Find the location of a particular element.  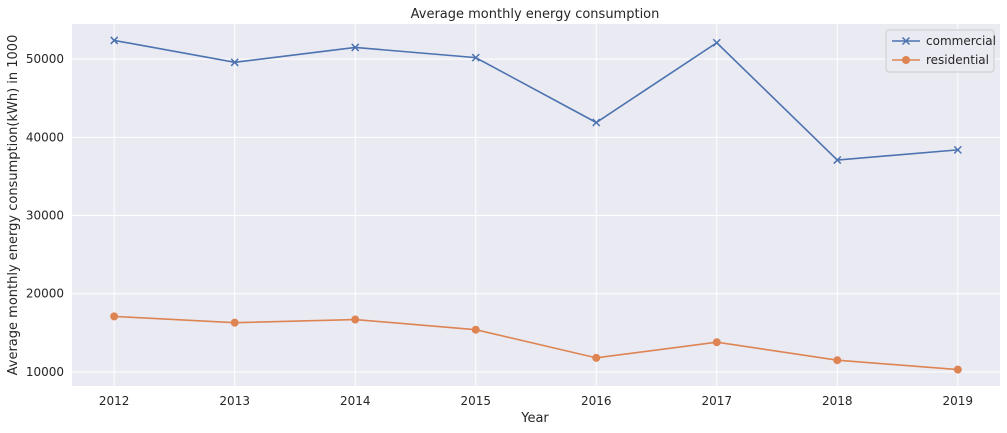

x-tick-label: 2013 is located at coordinates (234, 401).